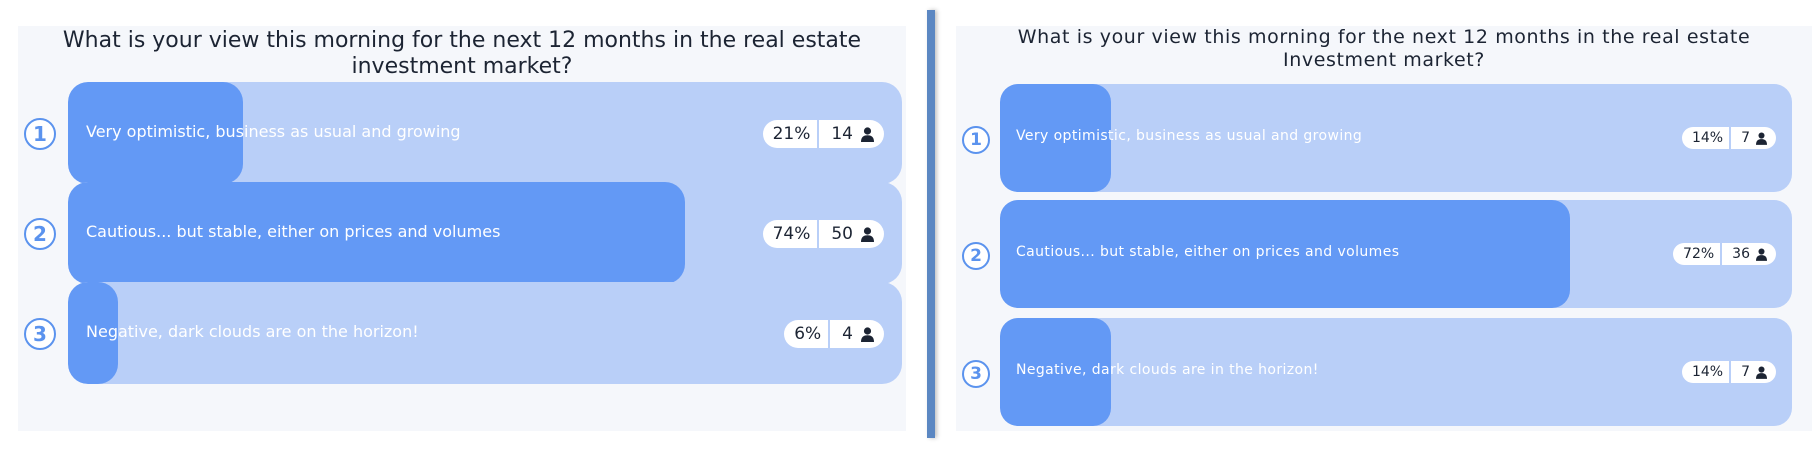 This screenshot has height=450, width=1820. I want to click on vote-count: 14, so click(842, 134).